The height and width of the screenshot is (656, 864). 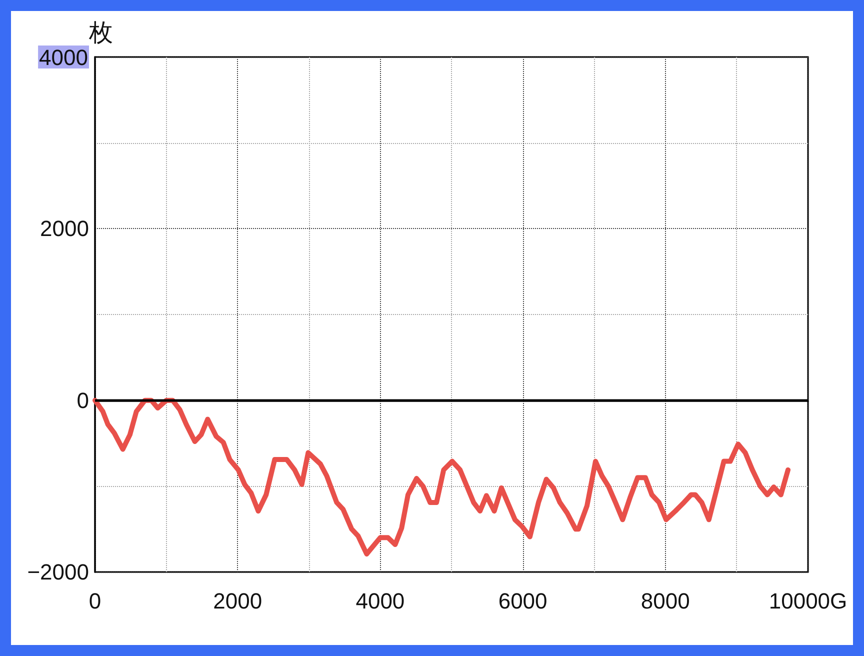 What do you see at coordinates (82, 400) in the screenshot?
I see `y-tick-label: 0` at bounding box center [82, 400].